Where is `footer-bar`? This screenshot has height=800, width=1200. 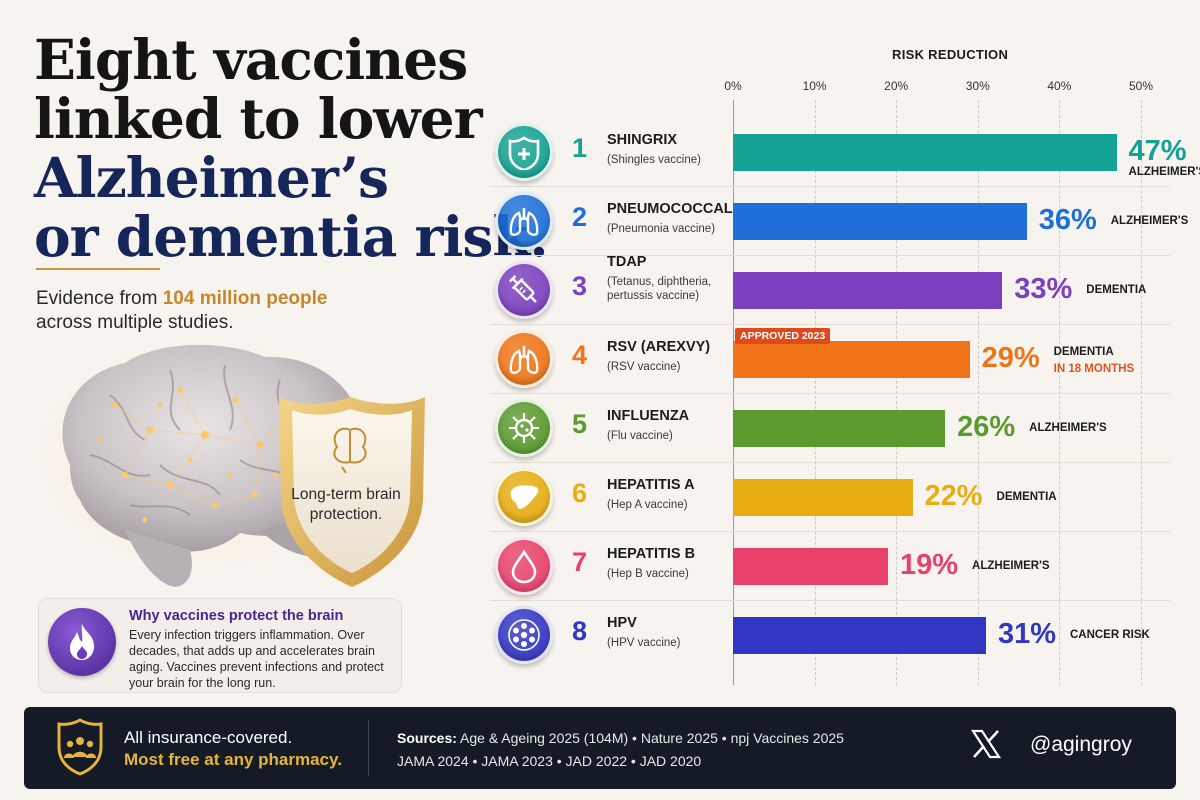
footer-bar is located at coordinates (600, 748).